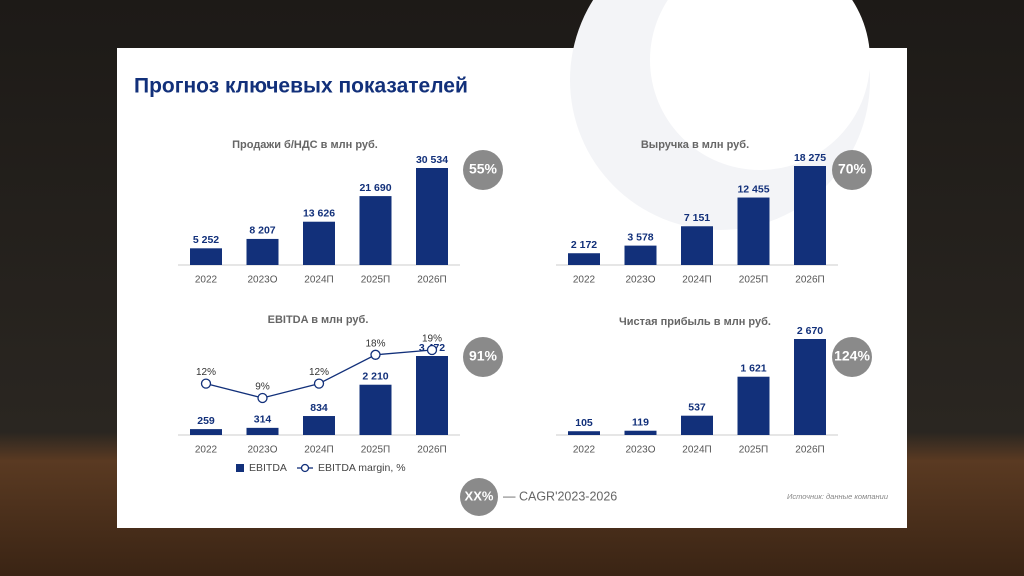 Image resolution: width=1024 pixels, height=576 pixels. Describe the element at coordinates (206, 240) in the screenshot. I see `value-label: 5 252` at that location.